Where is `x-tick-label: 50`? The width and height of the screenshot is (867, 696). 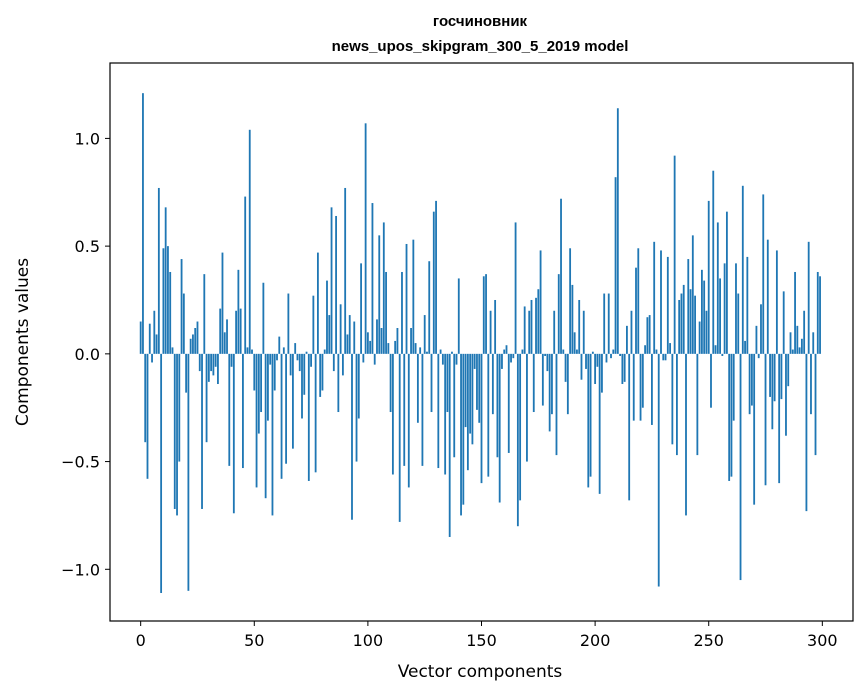
x-tick-label: 50 is located at coordinates (254, 640).